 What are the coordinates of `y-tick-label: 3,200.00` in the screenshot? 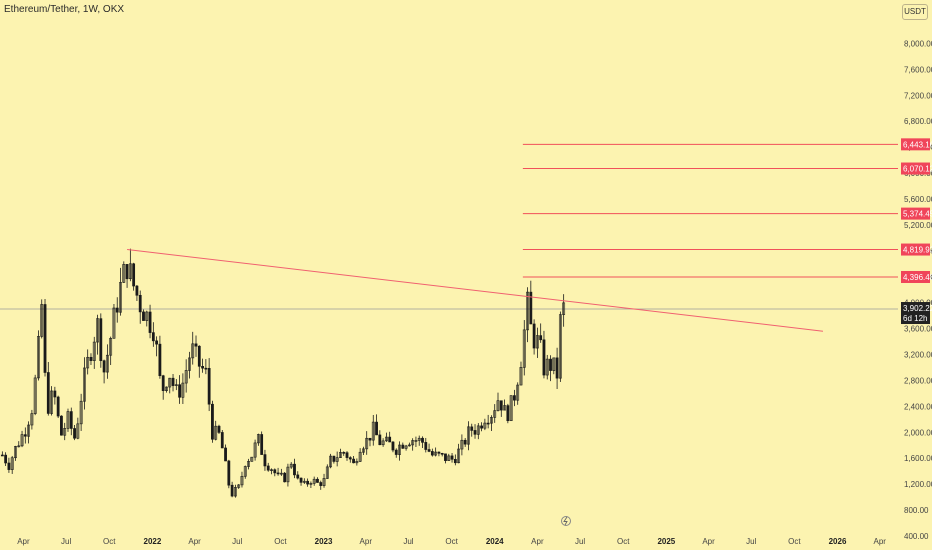 It's located at (918, 355).